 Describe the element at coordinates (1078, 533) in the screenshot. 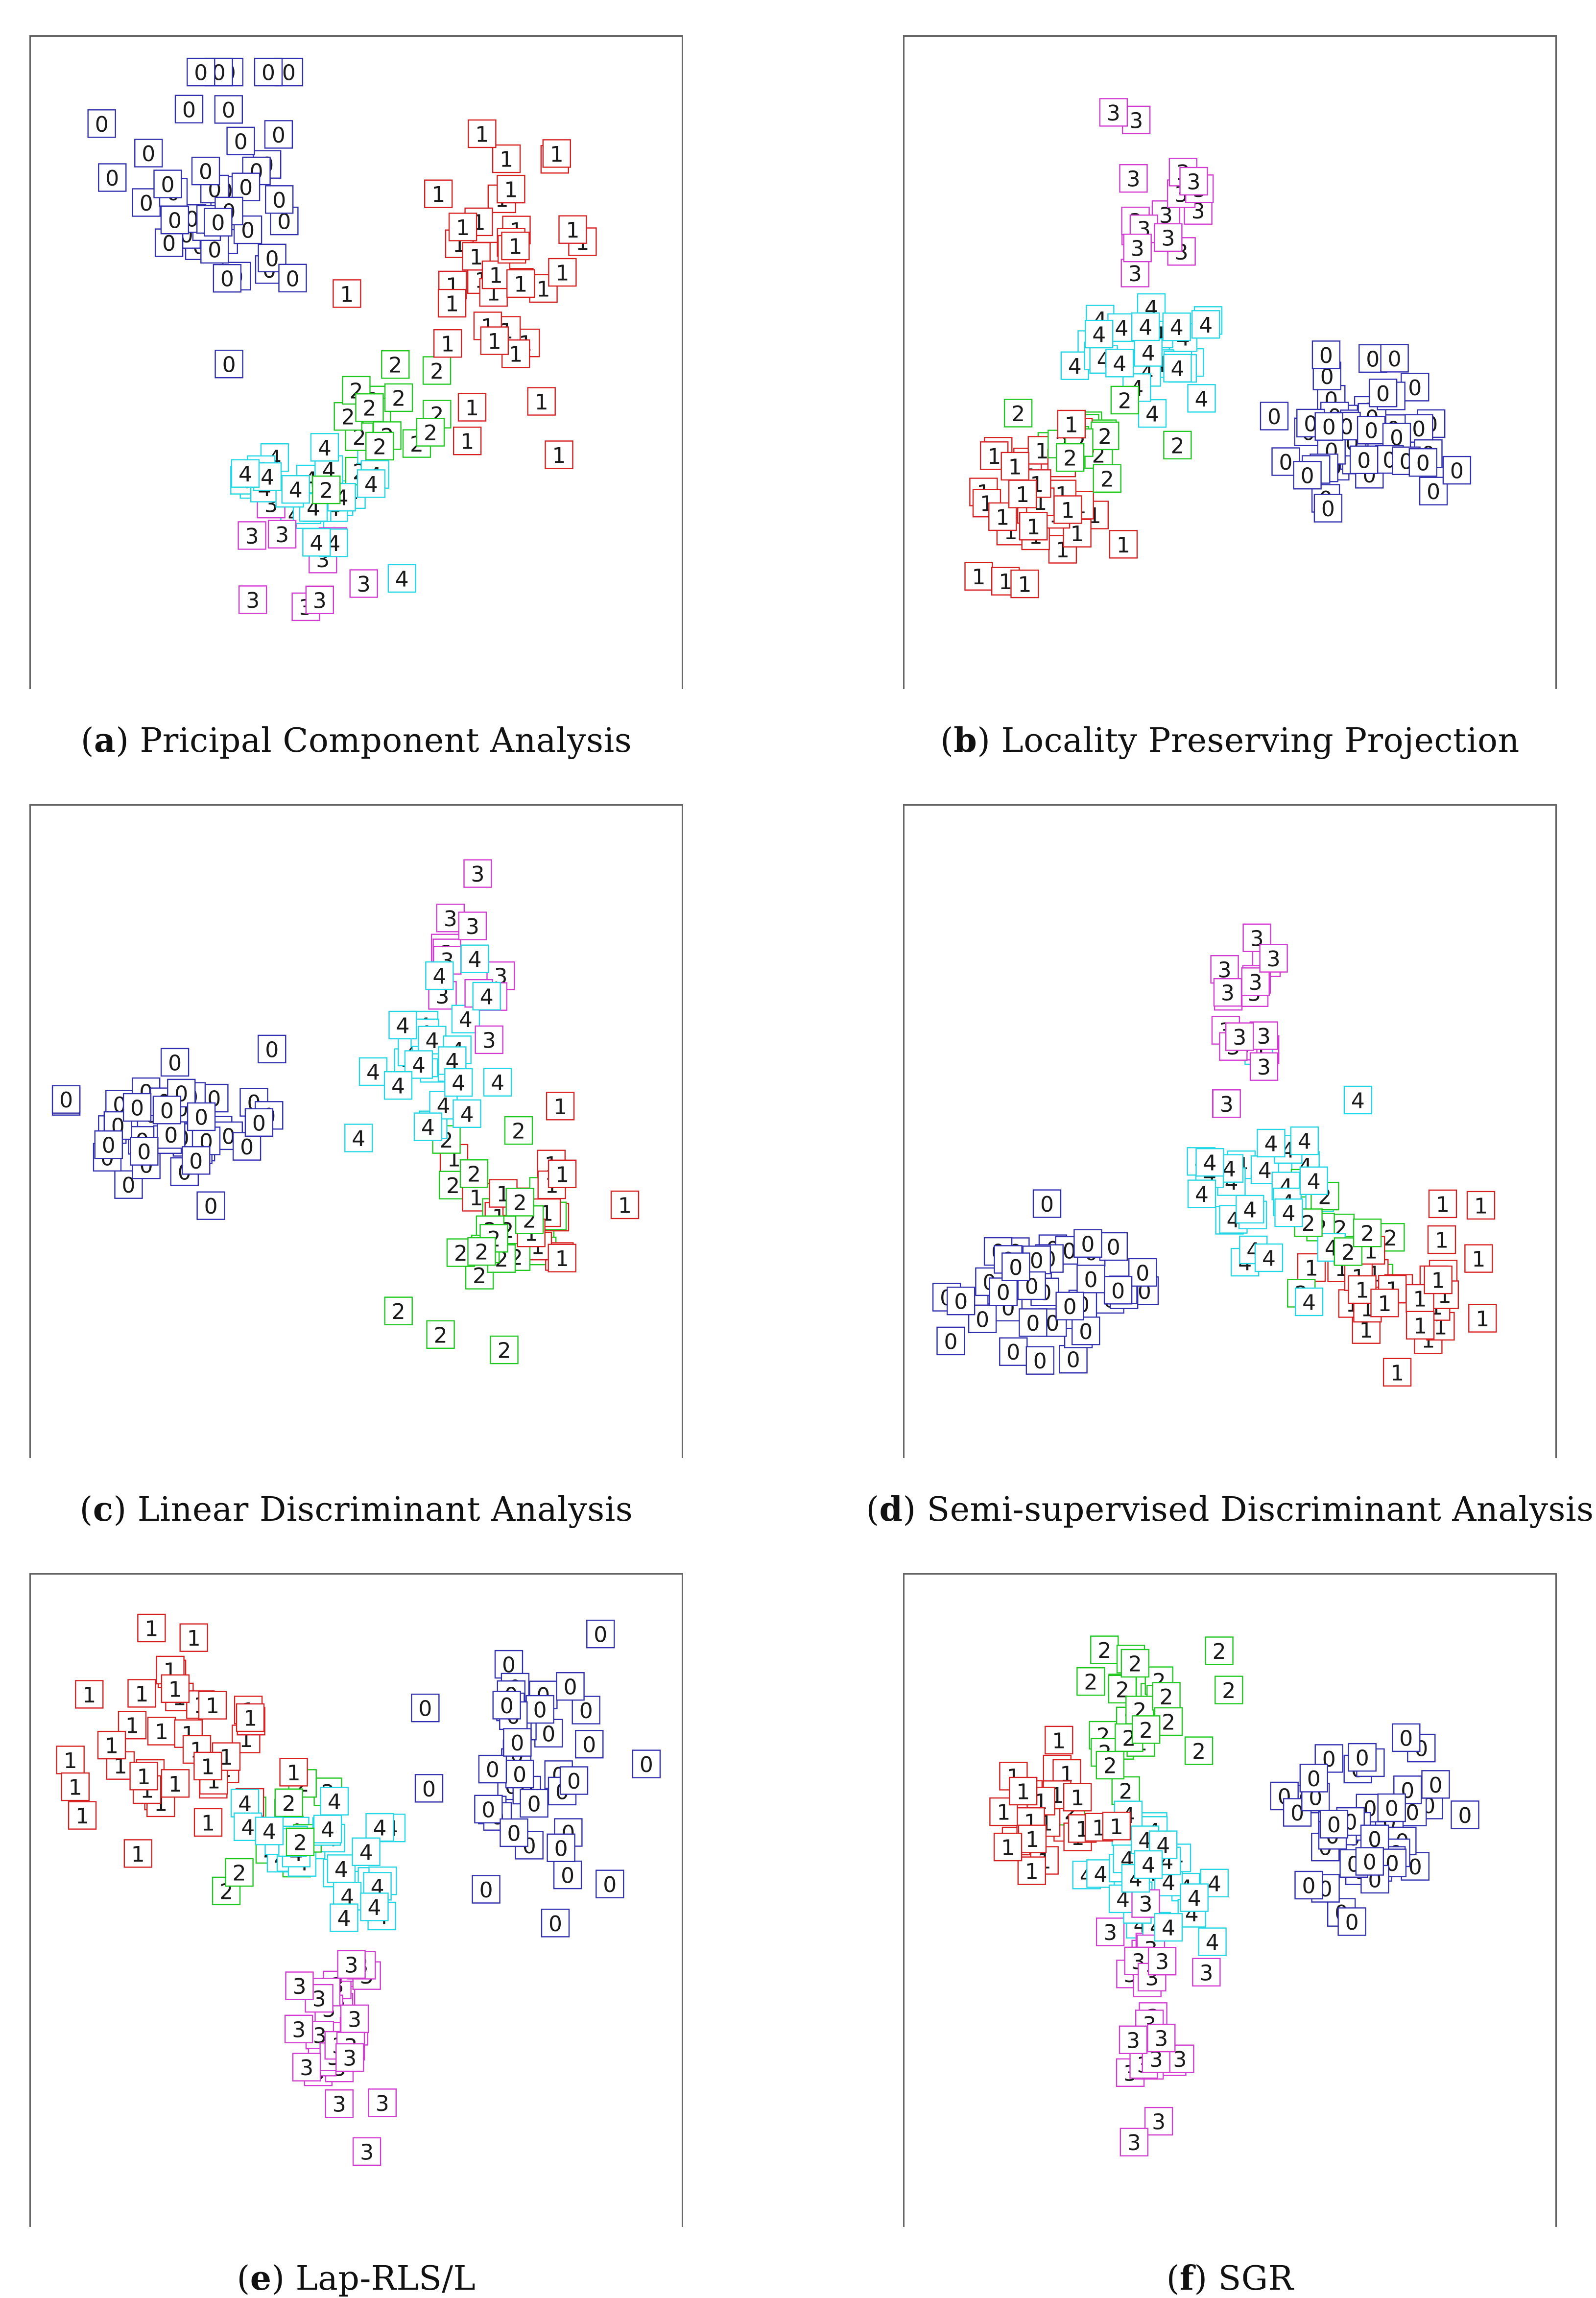

I see `digit-point-b-56: 1` at that location.